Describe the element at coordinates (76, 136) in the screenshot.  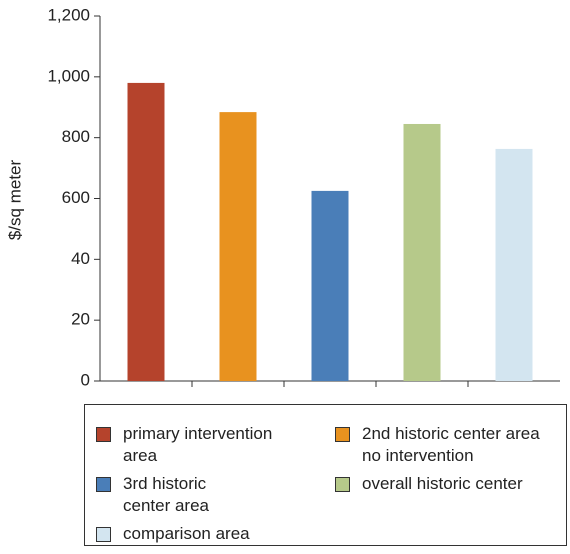
I see `y-tick-label: 800` at that location.